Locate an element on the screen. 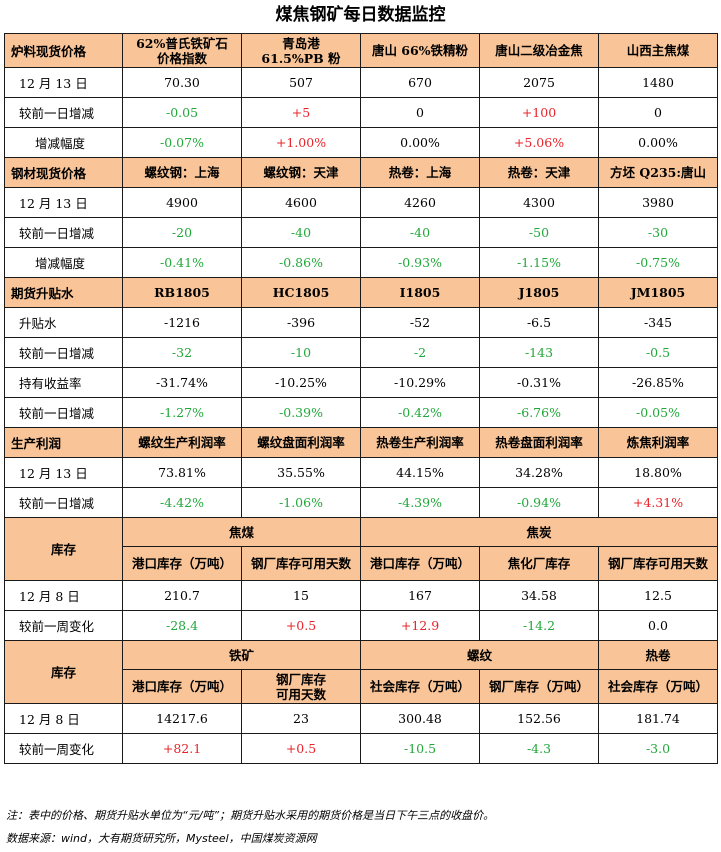 This screenshot has height=852, width=721. value-cell: +0.5 is located at coordinates (301, 748).